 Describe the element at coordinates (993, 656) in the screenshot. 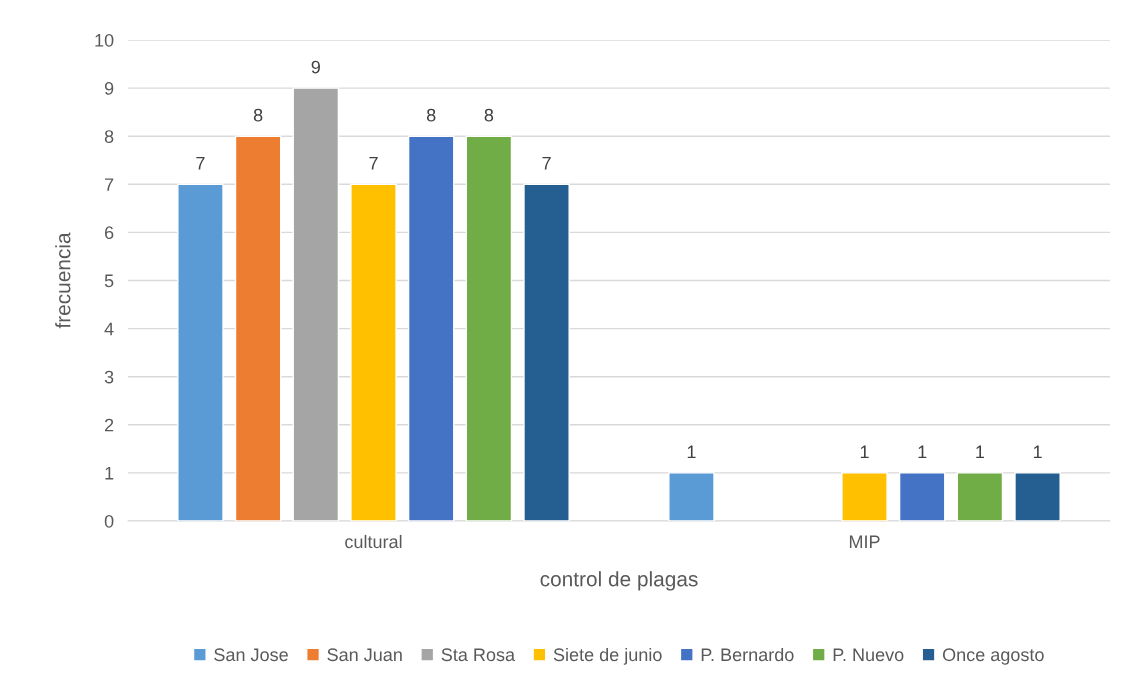

I see `legend-label: Once agosto` at that location.